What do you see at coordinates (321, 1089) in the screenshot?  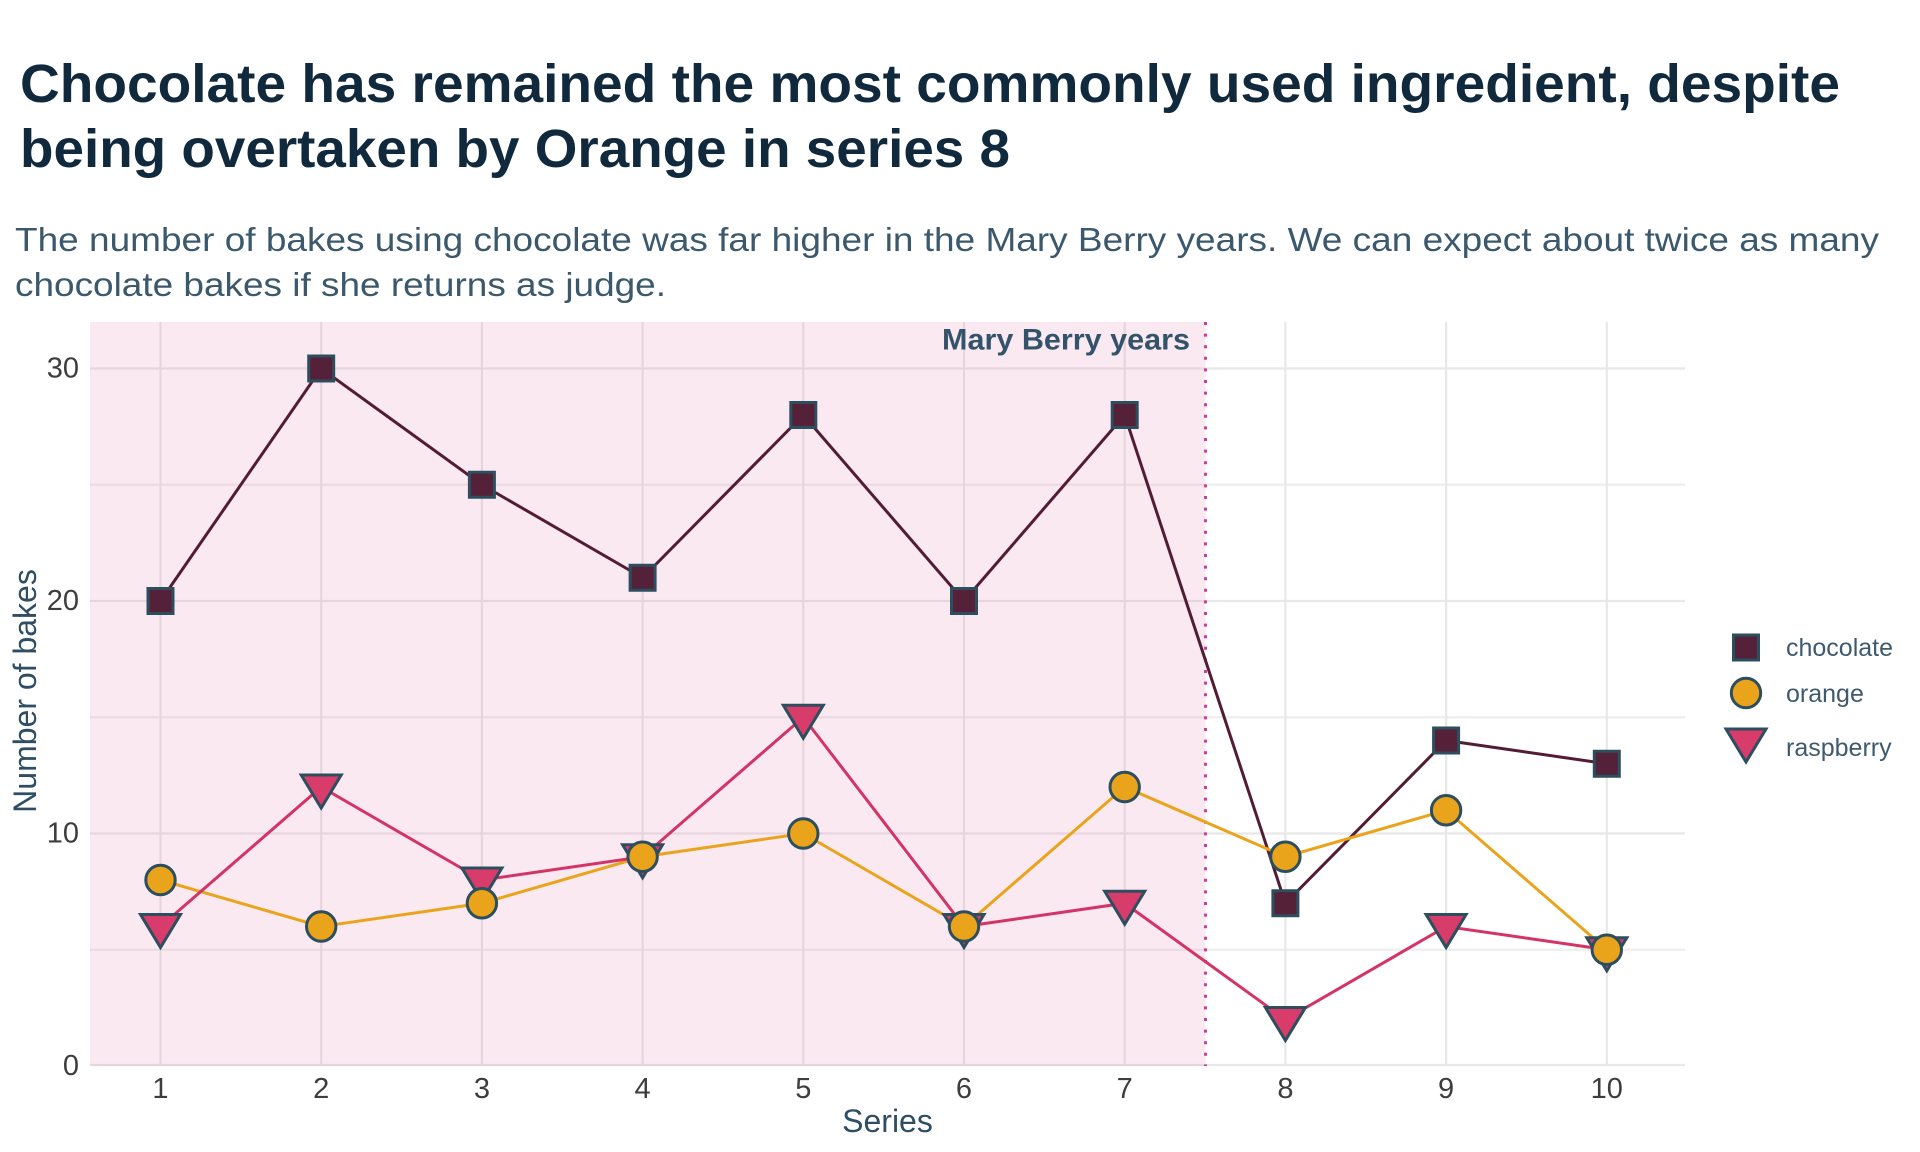 I see `svg-text: 2` at bounding box center [321, 1089].